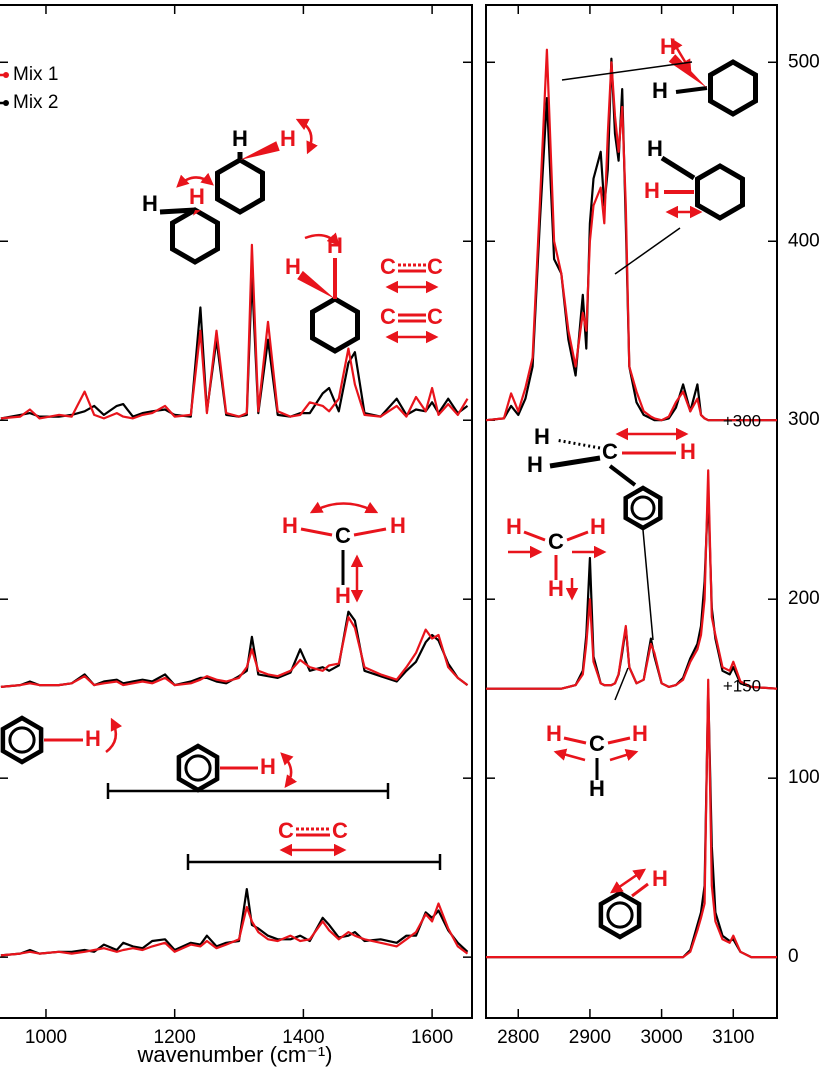 The image size is (830, 1075). Describe the element at coordinates (235, 1054) in the screenshot. I see `x-axis-label: wavenumber (cm⁻¹)` at that location.